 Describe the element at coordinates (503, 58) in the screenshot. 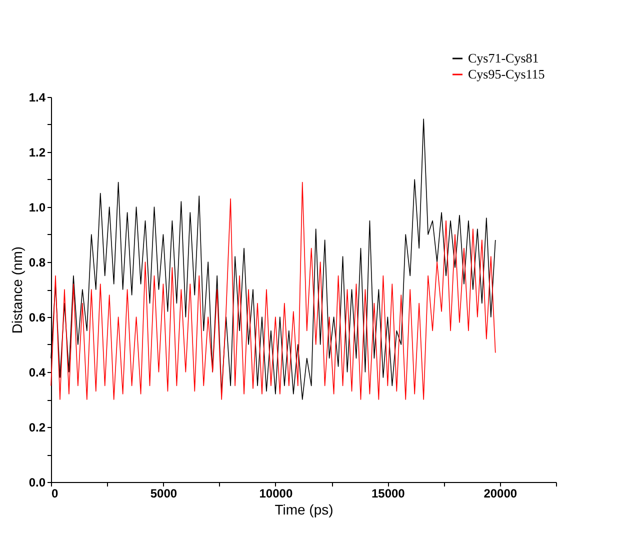

I see `legend-label: Cys71-Cys81` at that location.